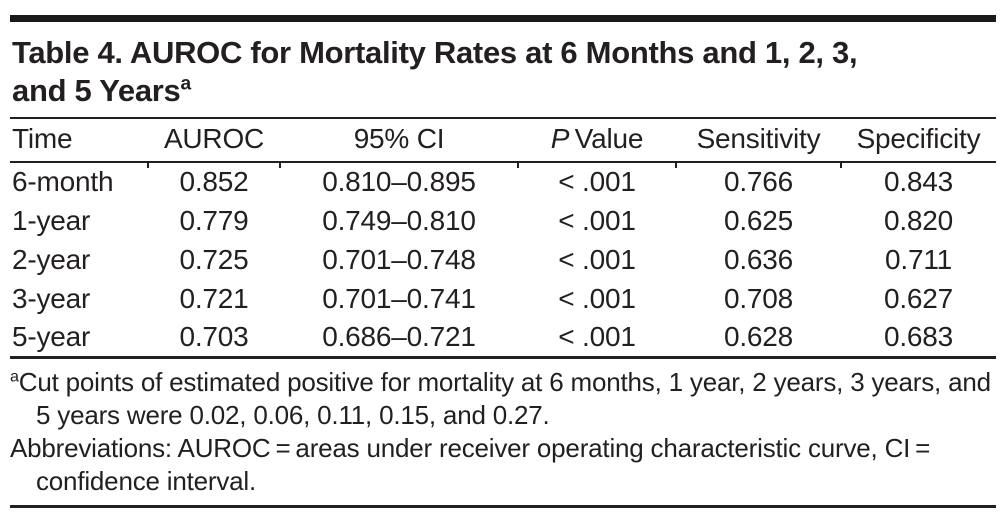 This screenshot has height=531, width=1006. What do you see at coordinates (918, 338) in the screenshot?
I see `cell-specificity: 0.683` at bounding box center [918, 338].